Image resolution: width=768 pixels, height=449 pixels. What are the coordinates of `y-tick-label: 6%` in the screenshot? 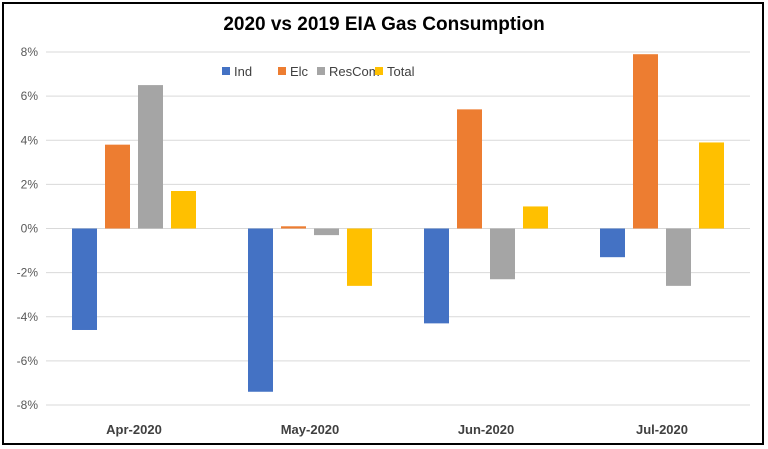 It's located at (30, 96).